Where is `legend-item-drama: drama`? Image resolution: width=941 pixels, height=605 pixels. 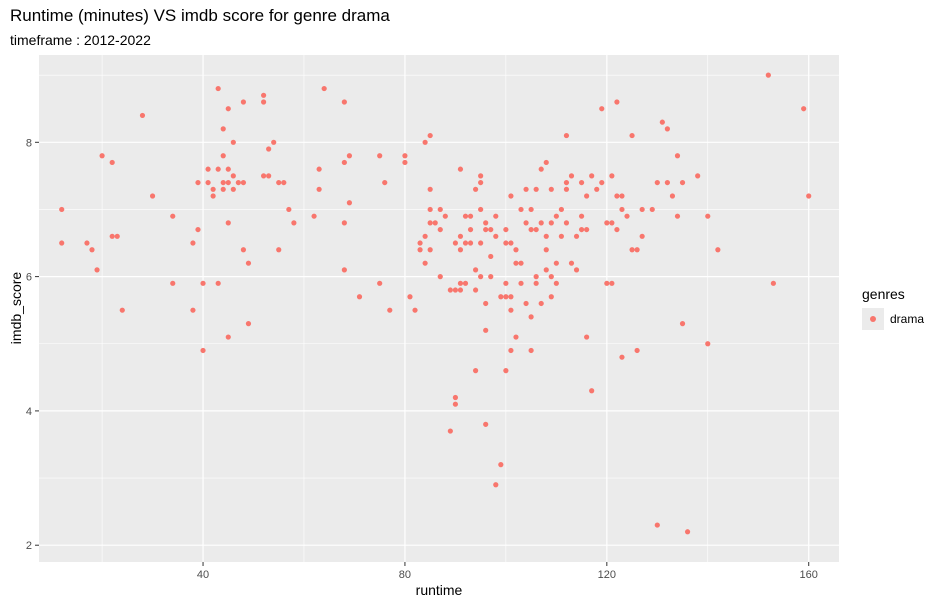
legend-item-drama: drama is located at coordinates (893, 319).